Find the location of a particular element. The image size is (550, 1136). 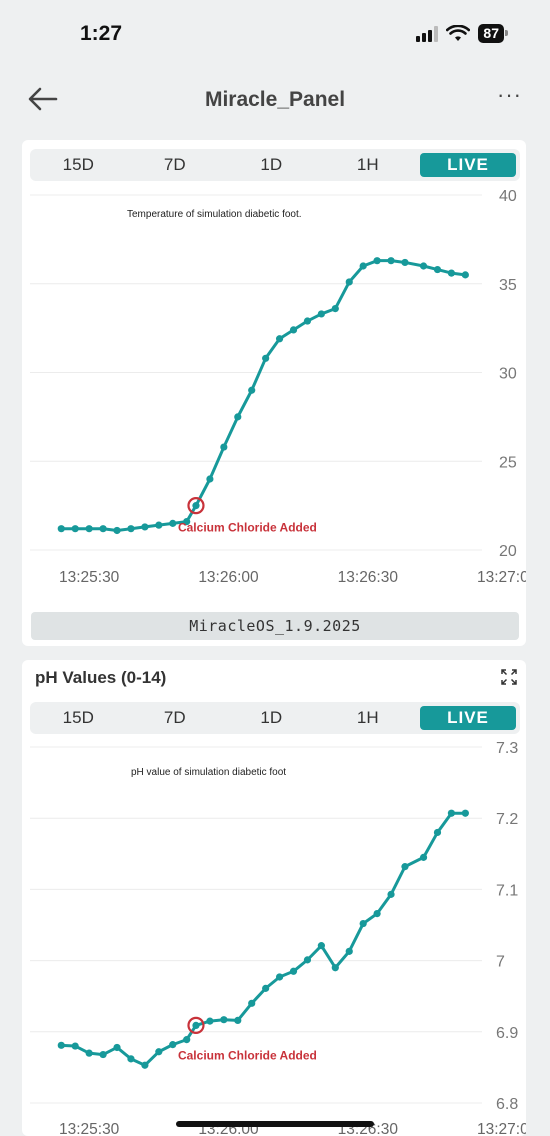

y-tick-label: 7 is located at coordinates (500, 962).